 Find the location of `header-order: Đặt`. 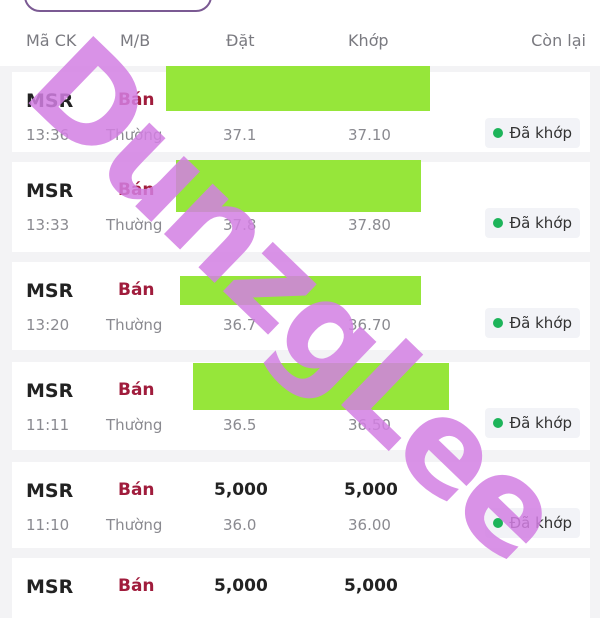

header-order: Đặt is located at coordinates (240, 40).